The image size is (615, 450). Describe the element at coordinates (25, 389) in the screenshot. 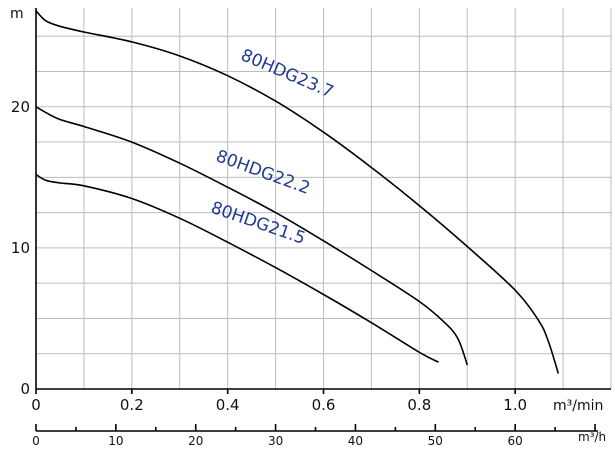

I see `y-tick-label: 0` at that location.